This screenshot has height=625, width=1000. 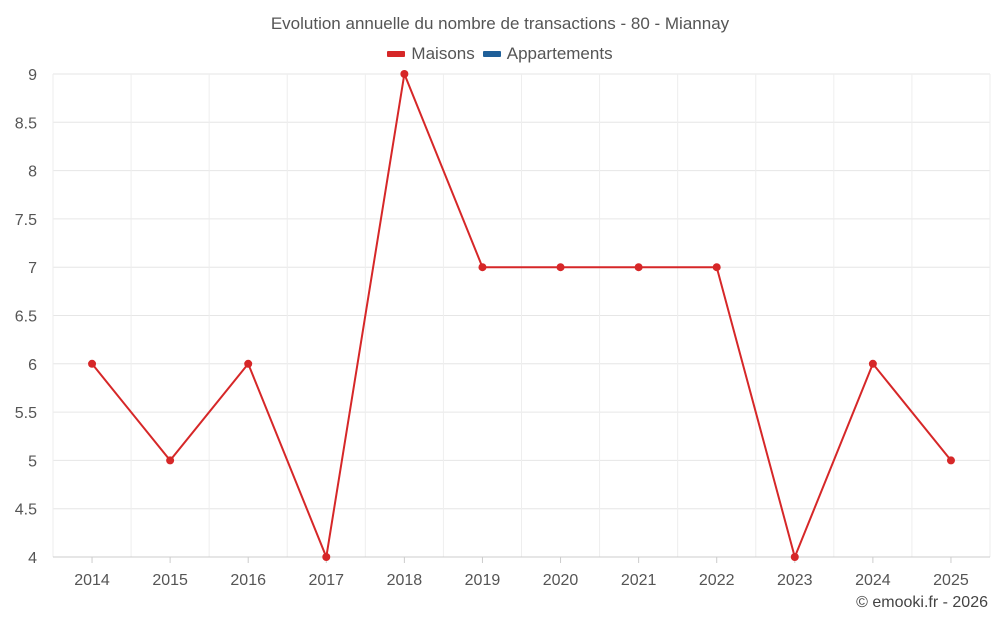 What do you see at coordinates (32, 558) in the screenshot?
I see `y-tick-label: 4` at bounding box center [32, 558].